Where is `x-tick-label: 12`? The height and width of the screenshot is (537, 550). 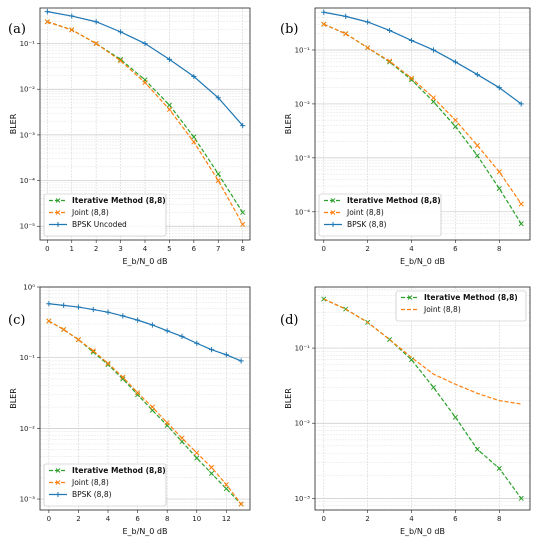 x-tick-label: 12 is located at coordinates (226, 519).